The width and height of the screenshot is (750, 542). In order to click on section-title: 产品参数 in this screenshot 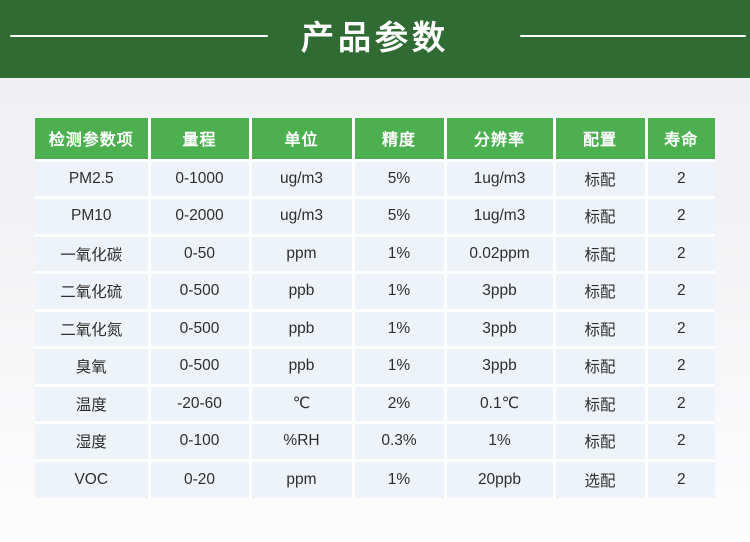, I will do `click(375, 37)`.